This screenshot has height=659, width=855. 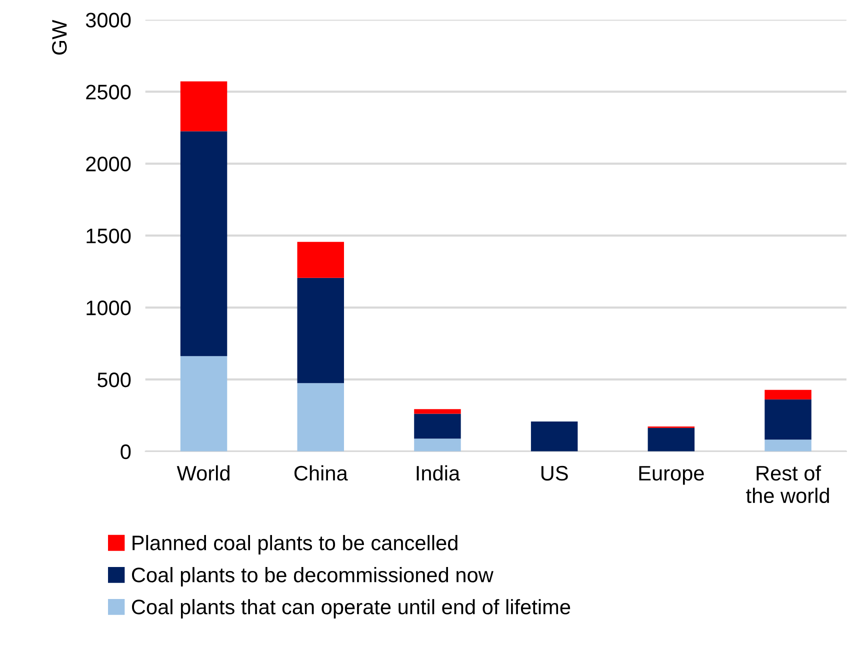 What do you see at coordinates (787, 484) in the screenshot?
I see `x-tick-label: Rest of the world` at bounding box center [787, 484].